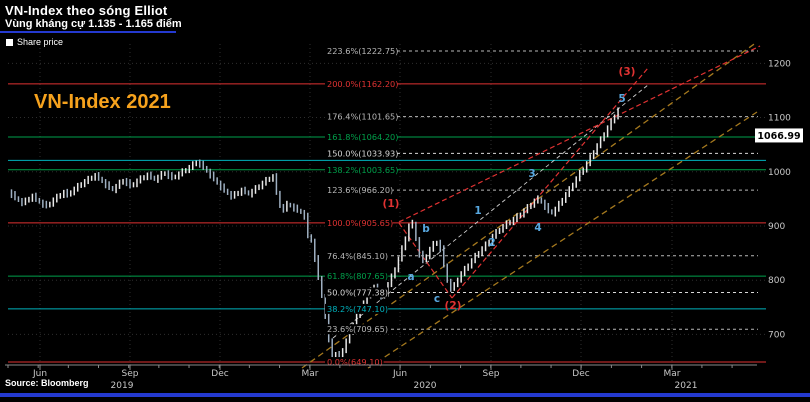 The image size is (810, 402). I want to click on svg-text: (1), so click(391, 204).